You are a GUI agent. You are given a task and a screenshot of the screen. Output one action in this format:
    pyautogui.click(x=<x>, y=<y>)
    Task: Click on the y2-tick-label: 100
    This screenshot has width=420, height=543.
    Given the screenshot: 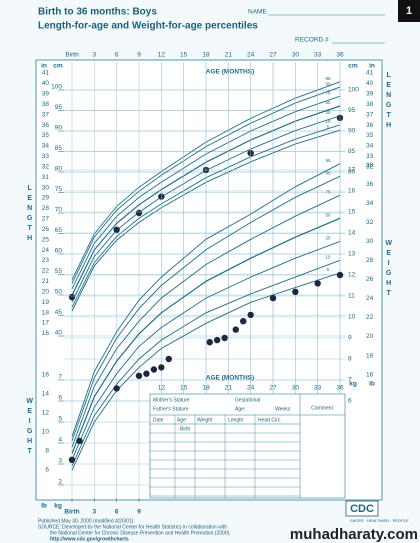 What is the action you would take?
    pyautogui.click(x=353, y=90)
    